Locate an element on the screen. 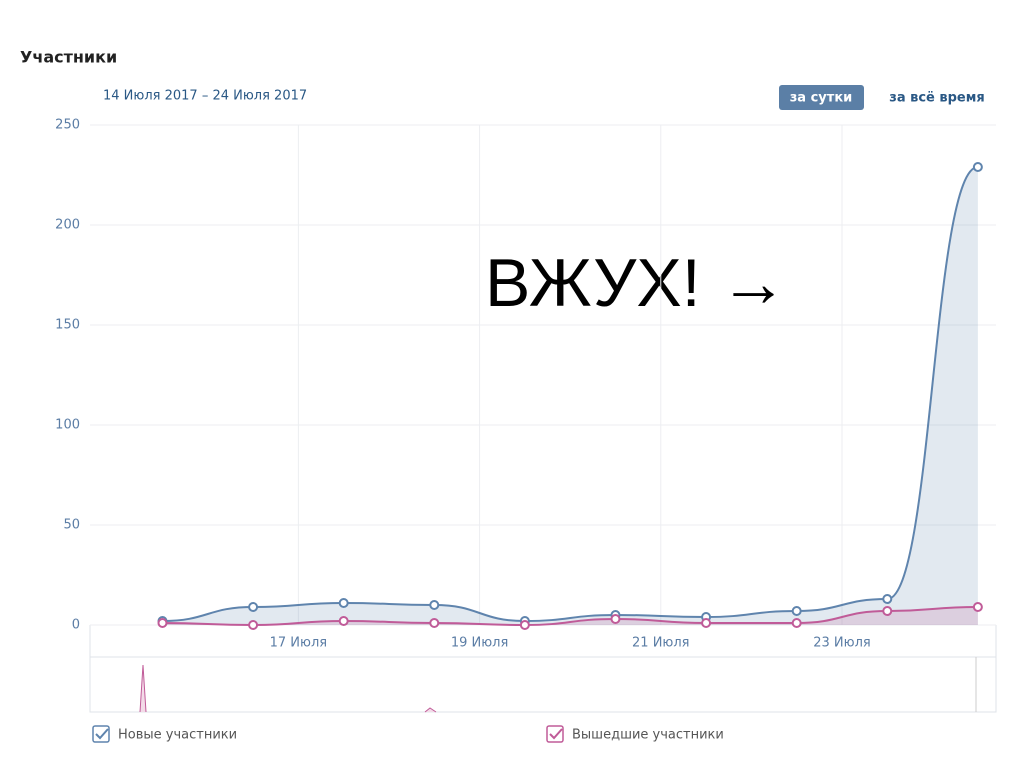 The width and height of the screenshot is (1024, 772). x-tick-label: 19 Июля is located at coordinates (479, 643).